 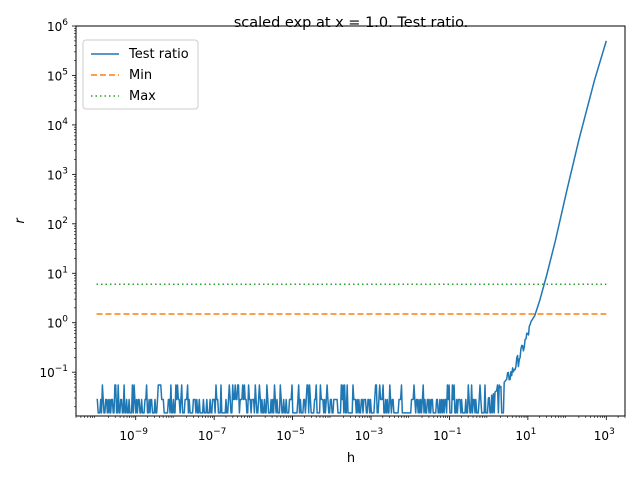 I want to click on x-tick-label: 10¹, so click(x=525, y=435).